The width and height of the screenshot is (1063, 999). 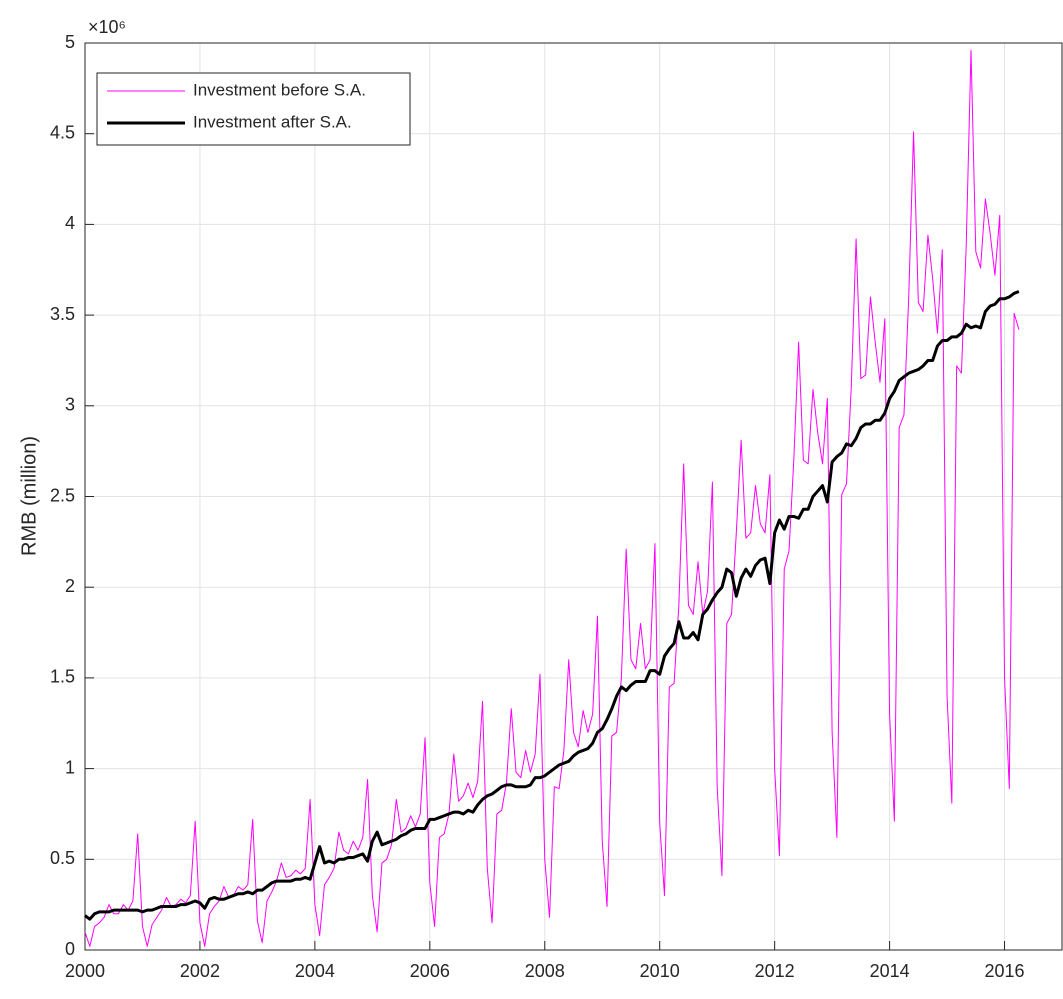 I want to click on x-tick-label: 2014, so click(x=890, y=971).